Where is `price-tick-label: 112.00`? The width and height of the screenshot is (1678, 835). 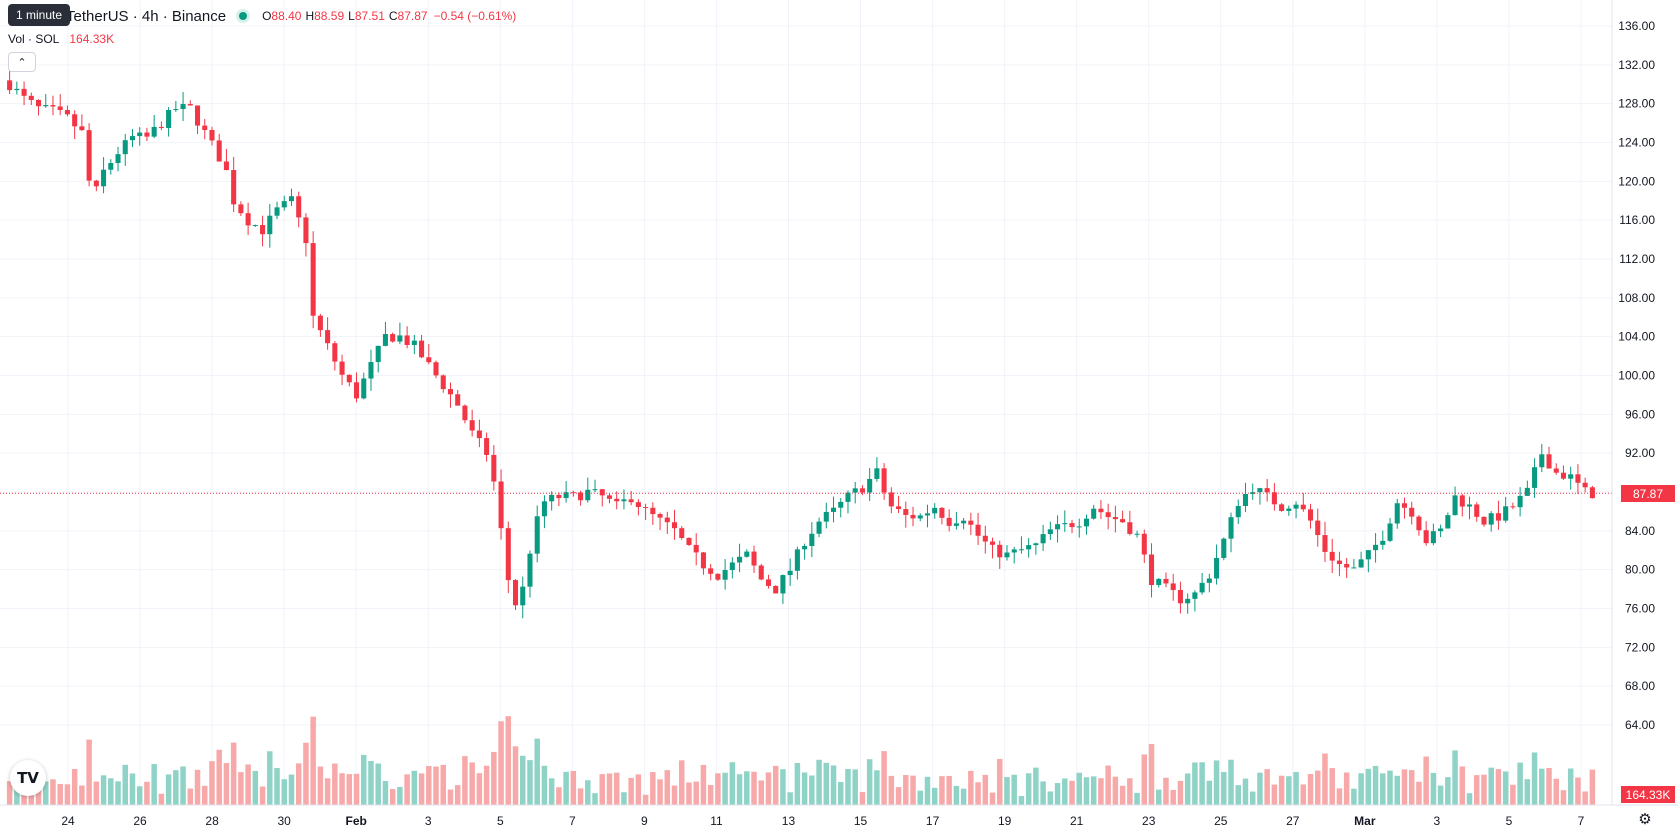 price-tick-label: 112.00 is located at coordinates (1637, 259).